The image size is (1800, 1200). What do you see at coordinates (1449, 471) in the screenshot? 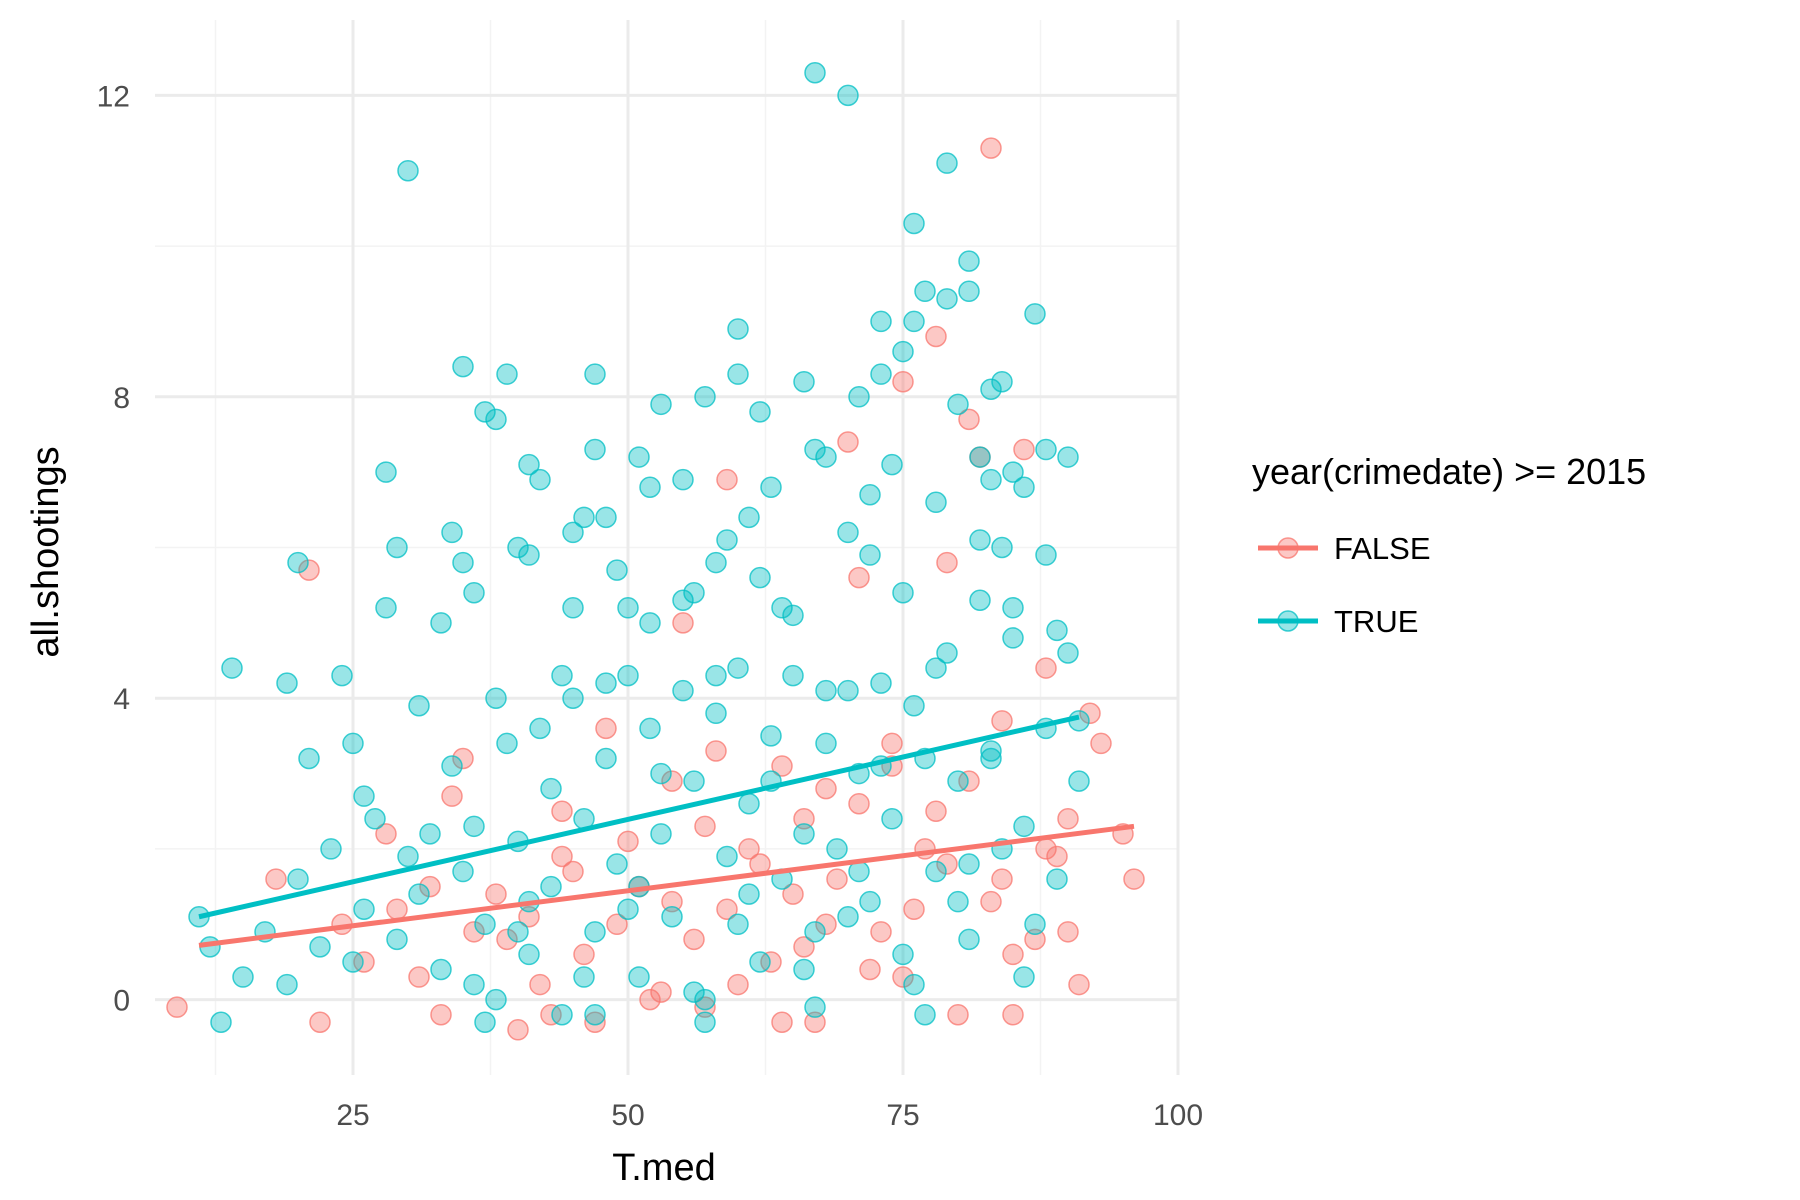
I see `legend-title: year(crimedate) >= 2015` at bounding box center [1449, 471].